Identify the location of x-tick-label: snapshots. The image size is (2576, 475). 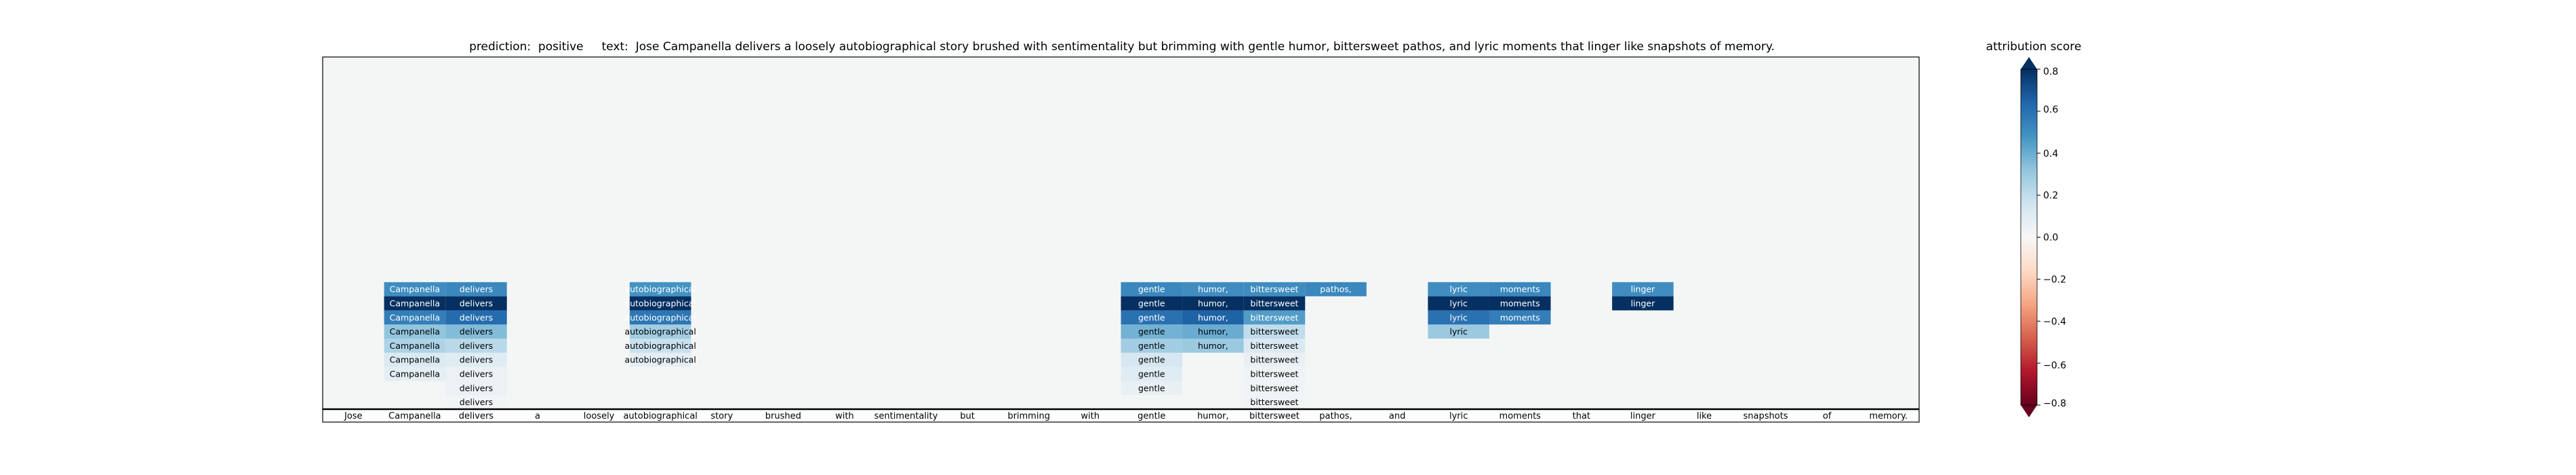
(1766, 416).